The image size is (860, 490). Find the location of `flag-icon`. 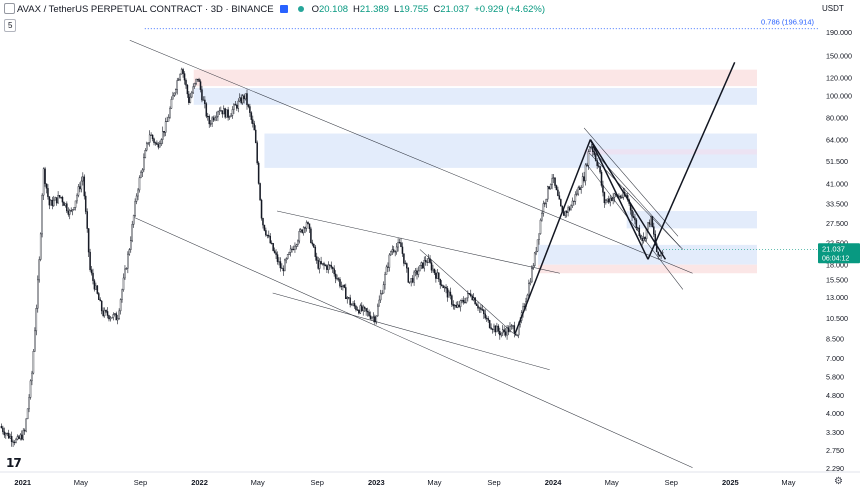

flag-icon is located at coordinates (283, 9).